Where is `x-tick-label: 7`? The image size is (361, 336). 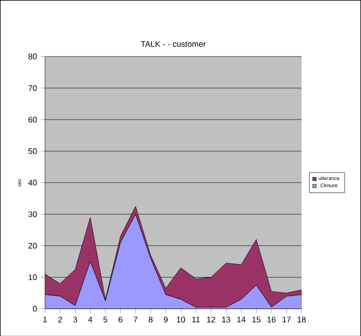 x-tick-label: 7 is located at coordinates (136, 319).